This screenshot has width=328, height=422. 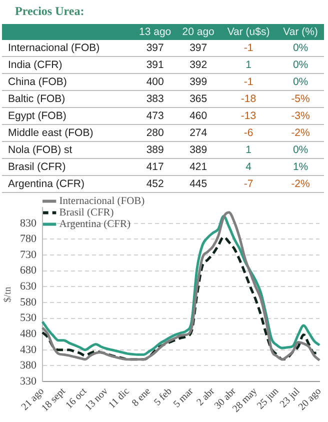 I want to click on y-tick-label: 680, so click(x=28, y=270).